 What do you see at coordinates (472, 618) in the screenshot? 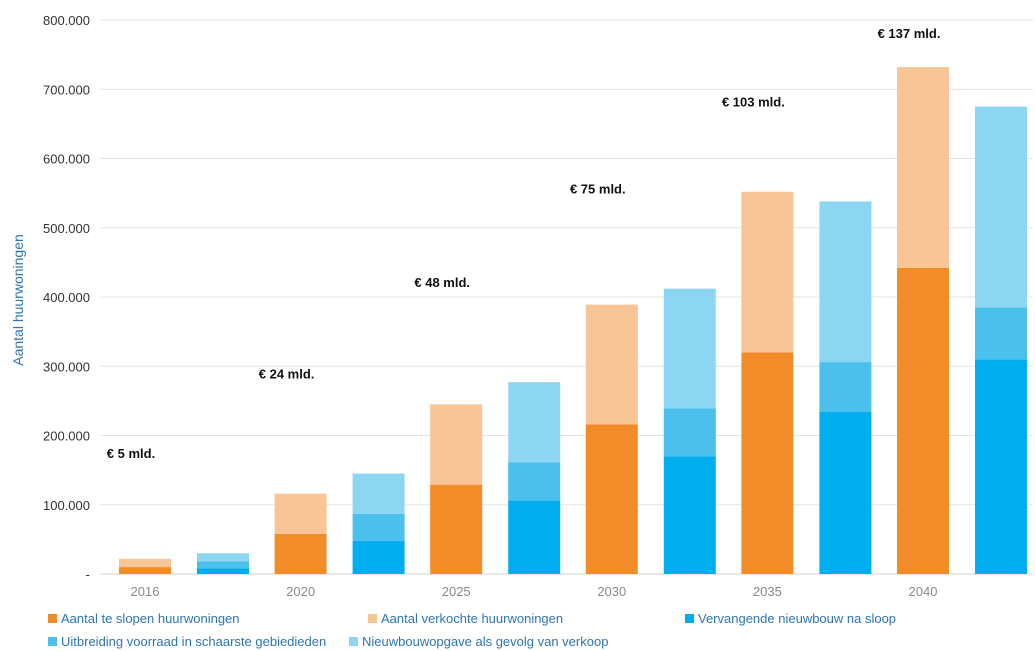
I see `legend-label: Aantal verkochte huurwoningen` at bounding box center [472, 618].